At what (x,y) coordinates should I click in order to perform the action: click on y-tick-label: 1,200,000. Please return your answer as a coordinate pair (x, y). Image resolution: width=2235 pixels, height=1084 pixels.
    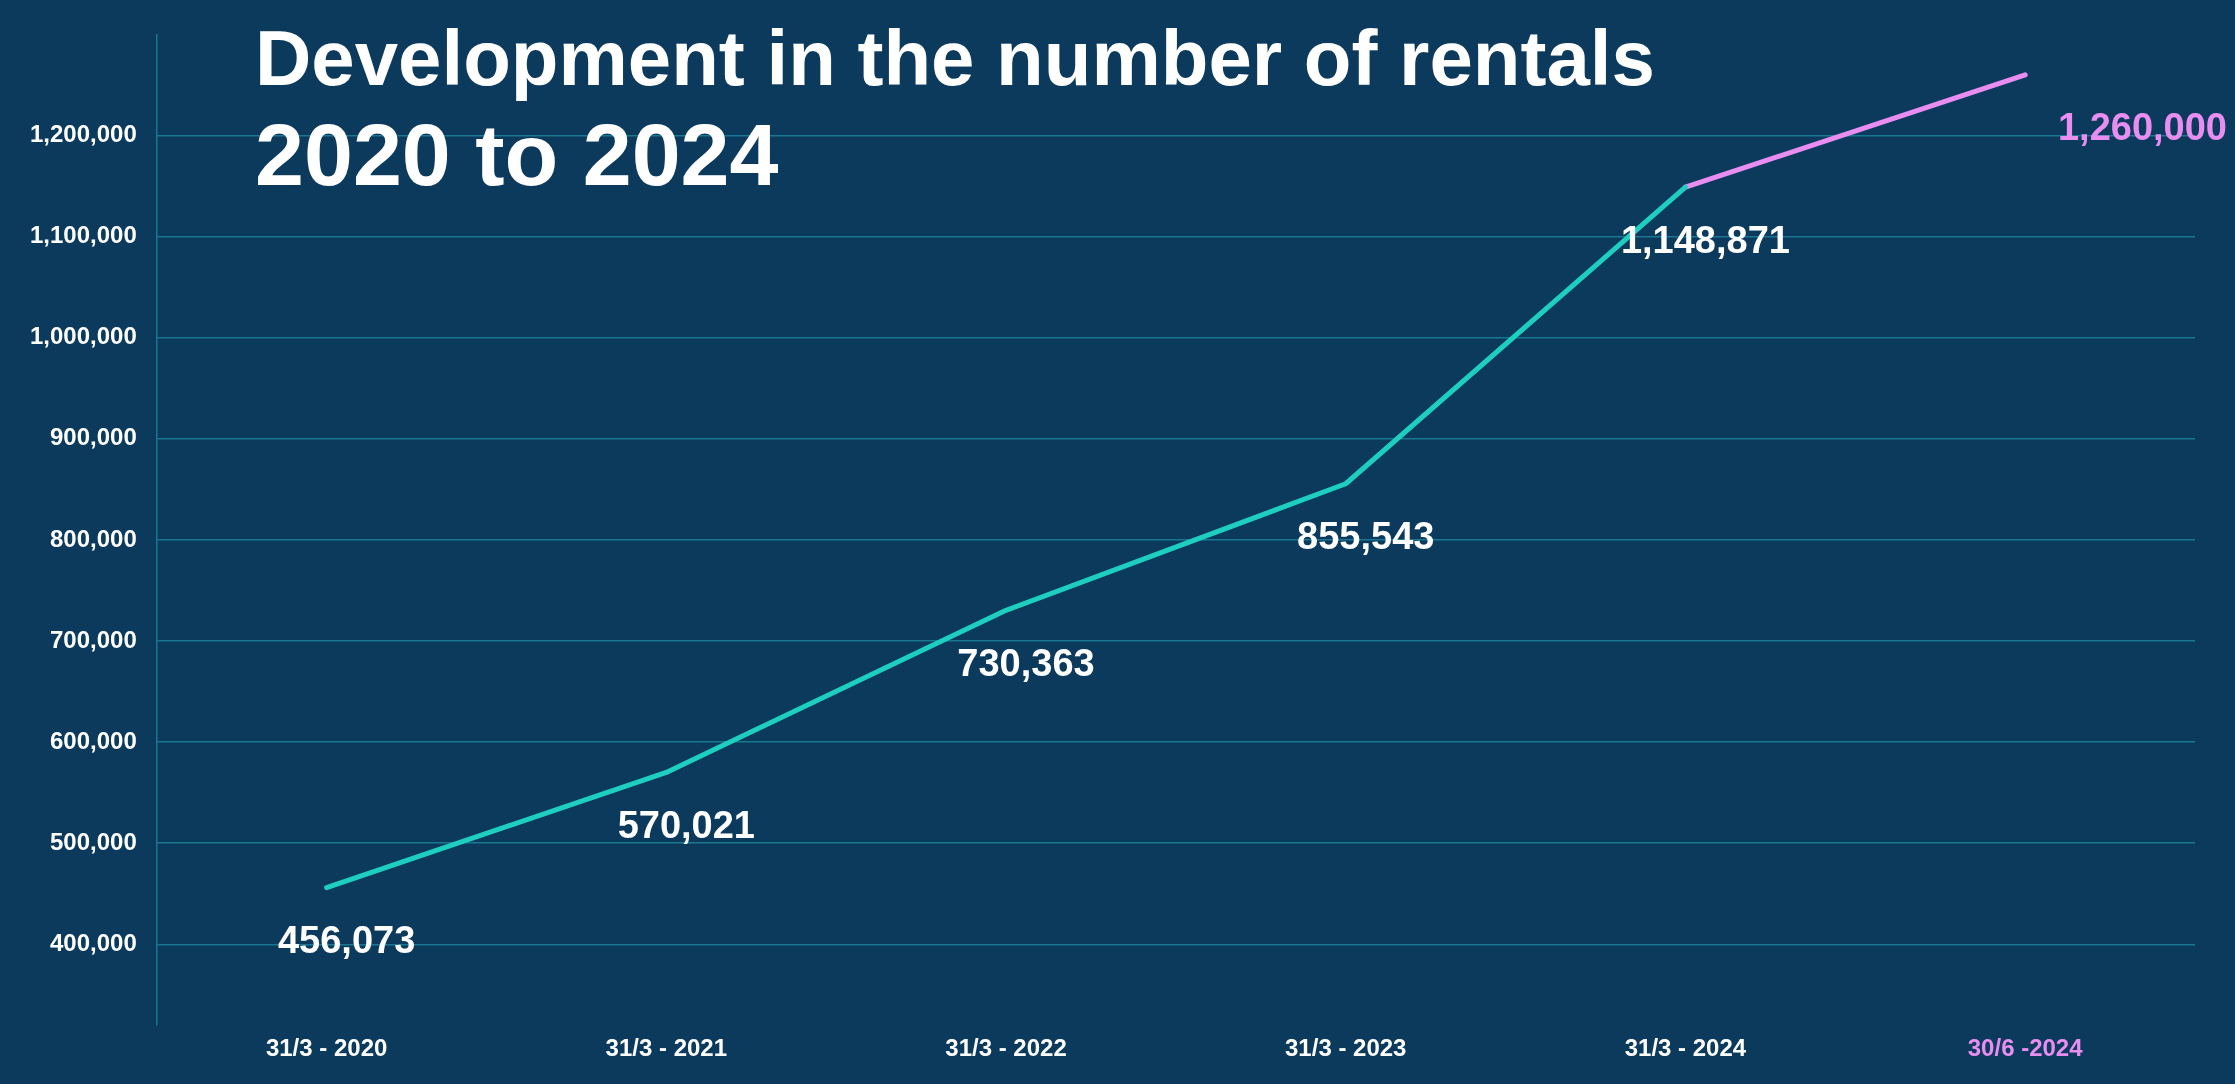
    Looking at the image, I should click on (83, 134).